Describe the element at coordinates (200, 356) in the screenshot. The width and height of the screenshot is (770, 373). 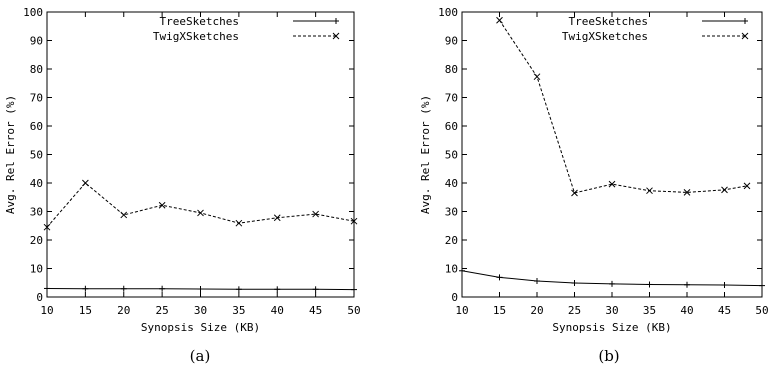
I see `figure-caption: (a)` at that location.